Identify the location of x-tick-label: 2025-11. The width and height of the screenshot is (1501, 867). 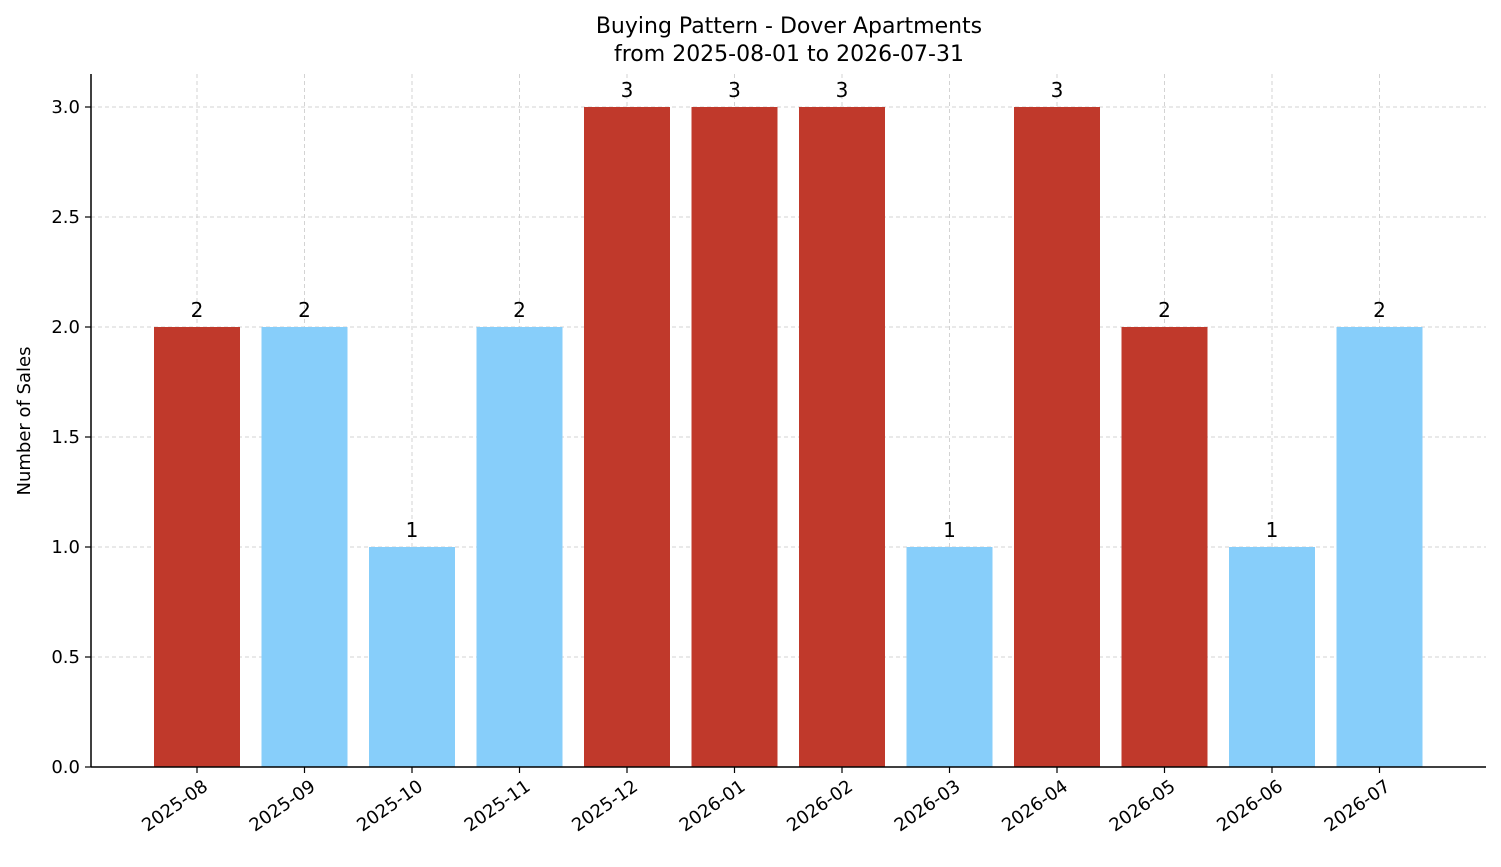
(498, 806).